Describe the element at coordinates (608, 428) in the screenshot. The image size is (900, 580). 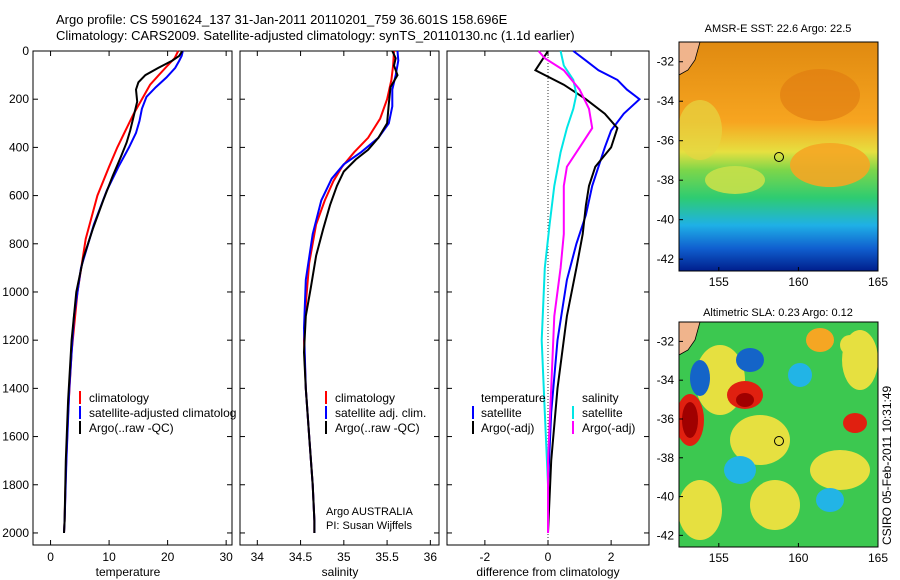
I see `legend-s-argo: Argo(-adj)` at that location.